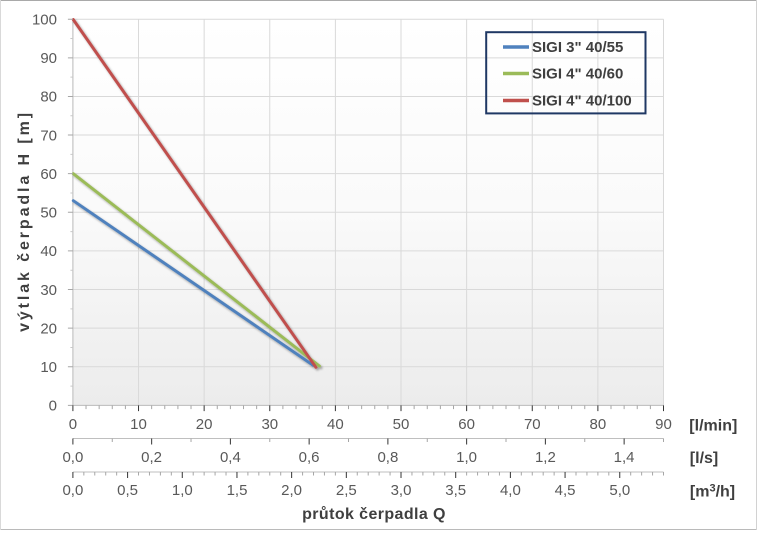 The image size is (757, 535). What do you see at coordinates (387, 457) in the screenshot?
I see `svg-text: 0,8` at bounding box center [387, 457].